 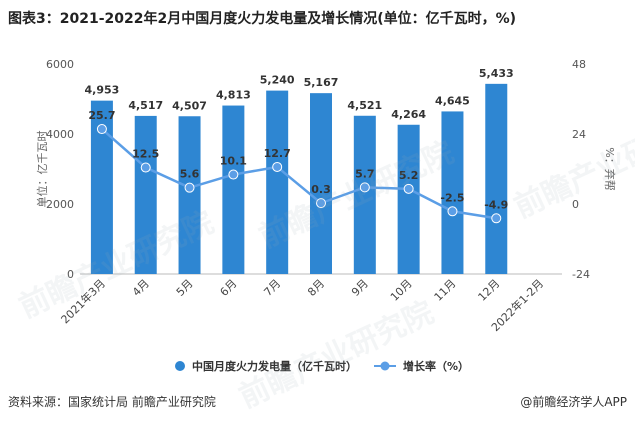 I want to click on y2-tick-label: -24, so click(x=581, y=274).